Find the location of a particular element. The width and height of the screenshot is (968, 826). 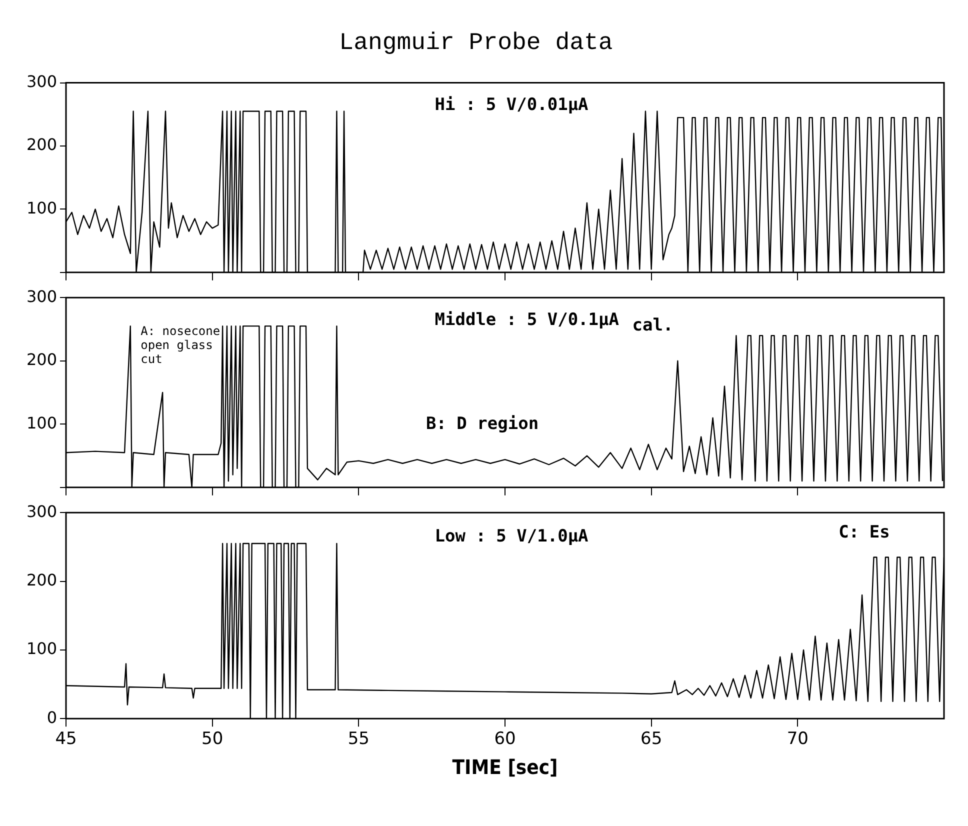

annotation: A: nosecone open glass cut is located at coordinates (180, 345).